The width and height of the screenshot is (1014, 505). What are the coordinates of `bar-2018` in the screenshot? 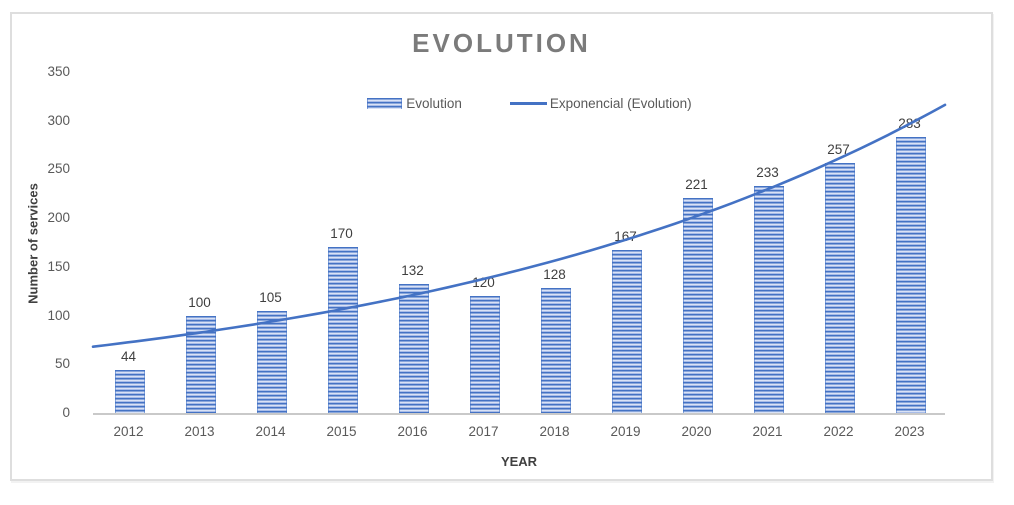 It's located at (555, 350).